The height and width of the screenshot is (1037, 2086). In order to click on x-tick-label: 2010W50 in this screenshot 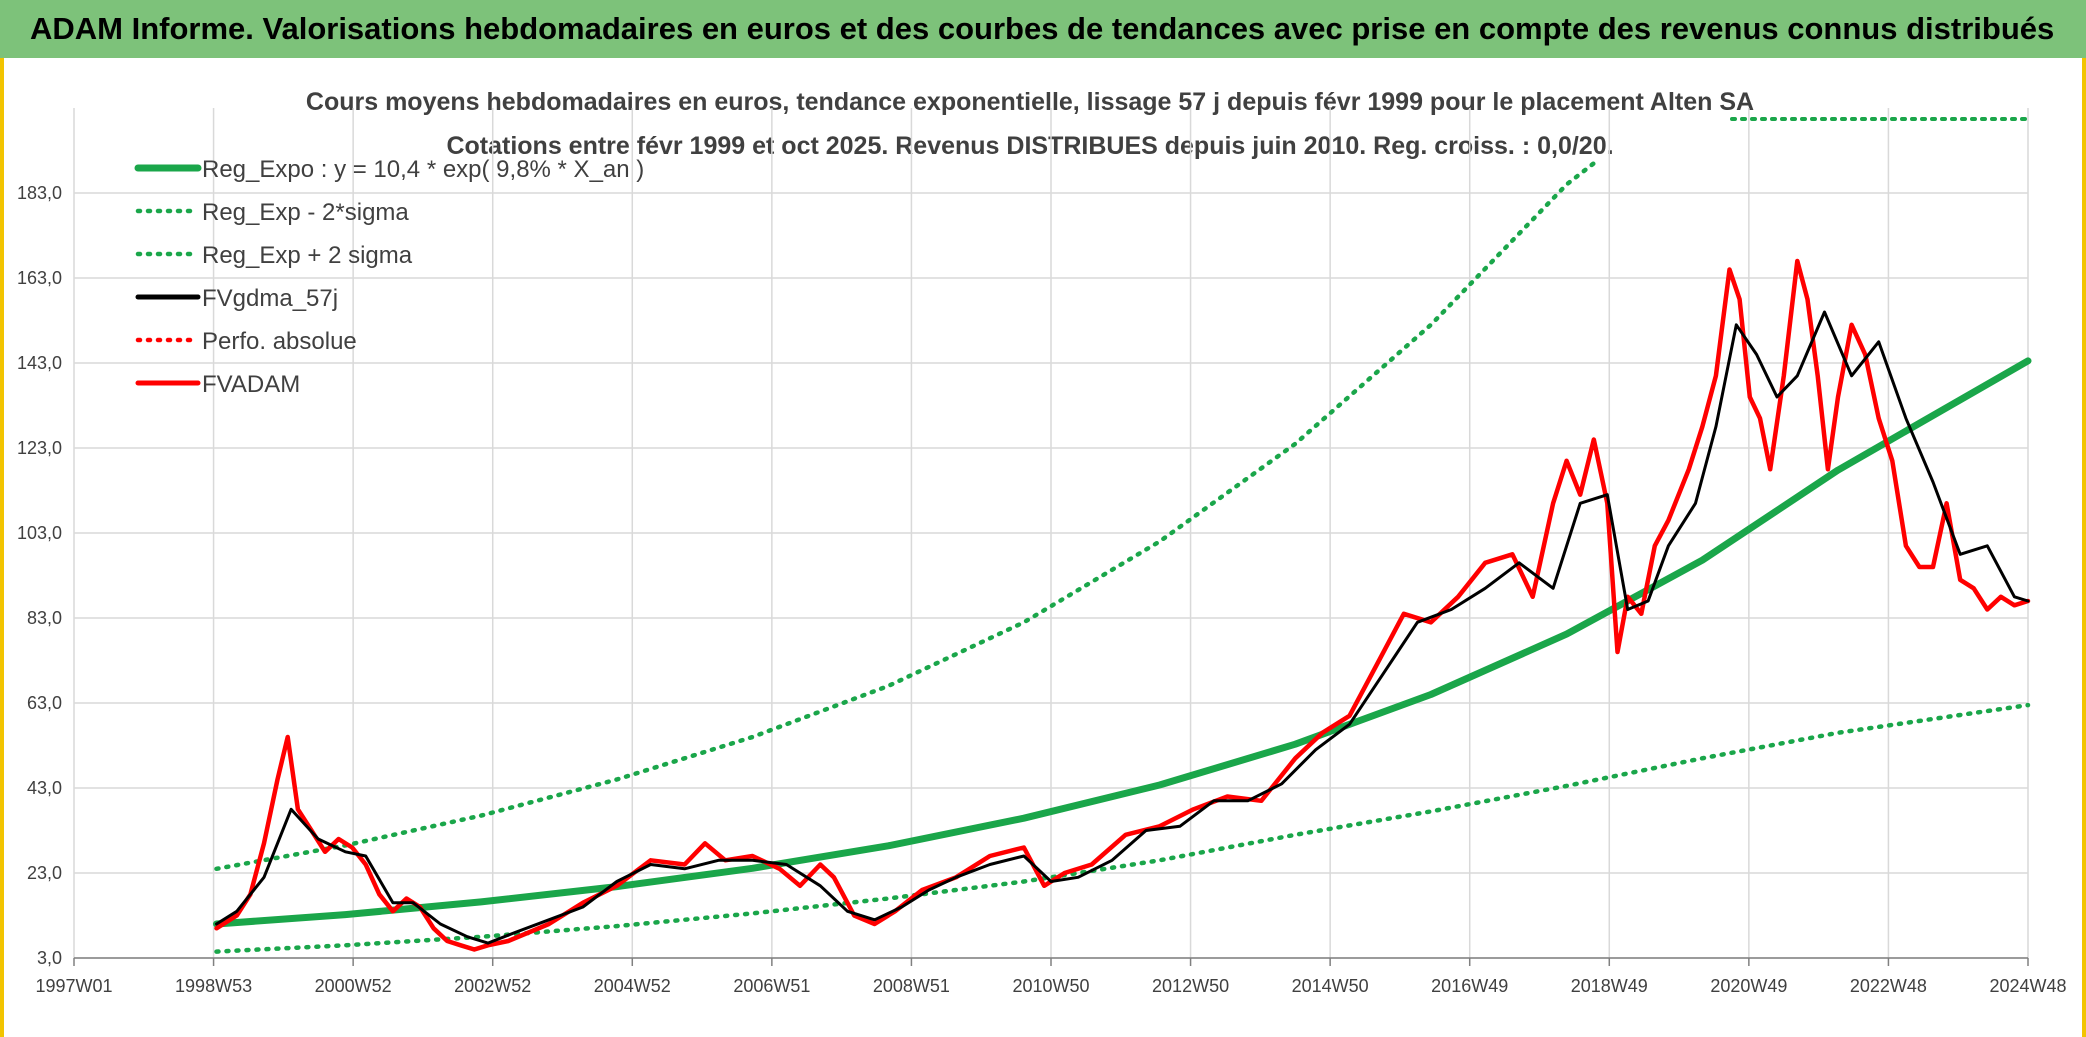, I will do `click(1050, 986)`.